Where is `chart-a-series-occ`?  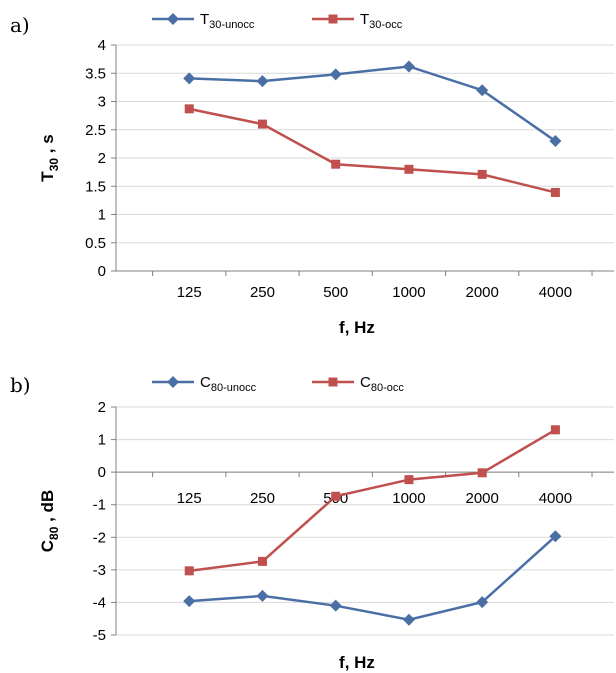
chart-a-series-occ is located at coordinates (372, 150).